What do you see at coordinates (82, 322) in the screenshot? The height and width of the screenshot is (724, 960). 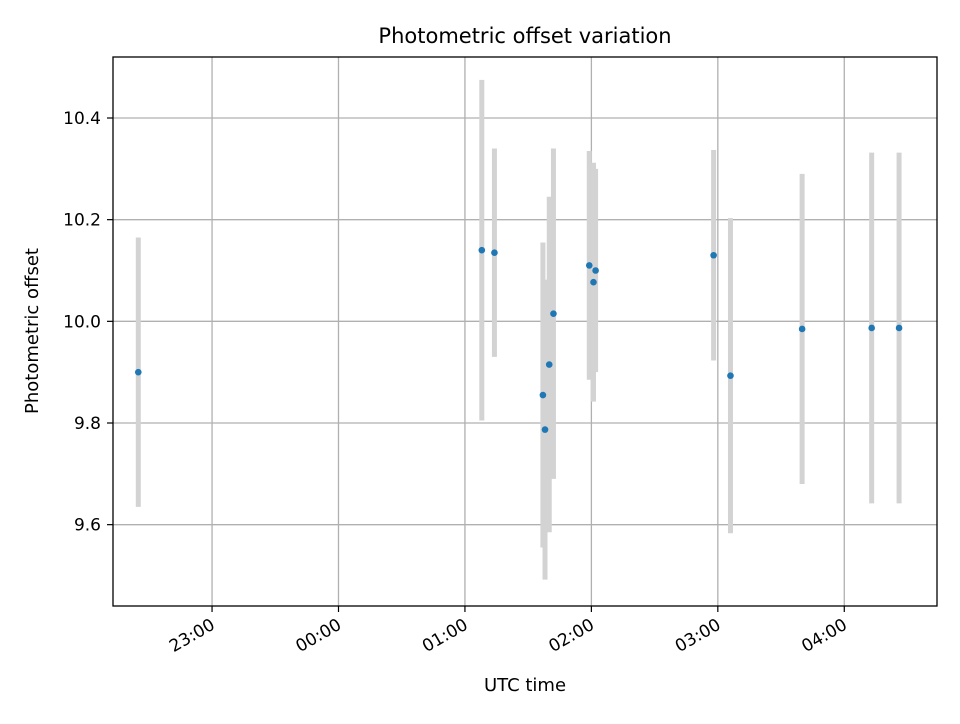 I see `y-tick-label: 10.0` at bounding box center [82, 322].